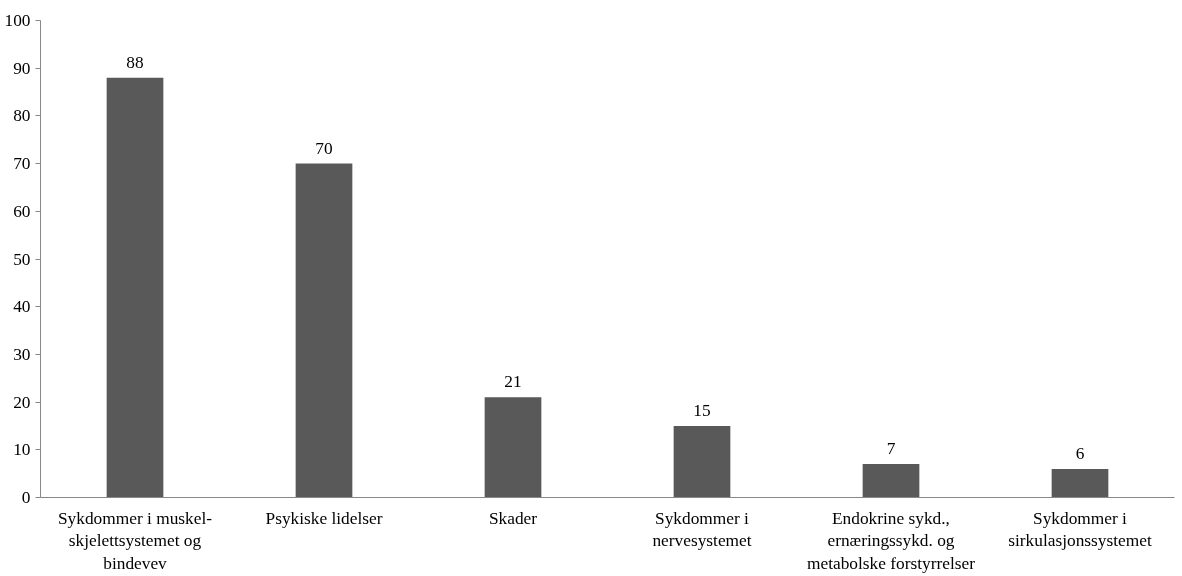 The width and height of the screenshot is (1182, 576). What do you see at coordinates (22, 402) in the screenshot?
I see `y-tick-label: 20` at bounding box center [22, 402].